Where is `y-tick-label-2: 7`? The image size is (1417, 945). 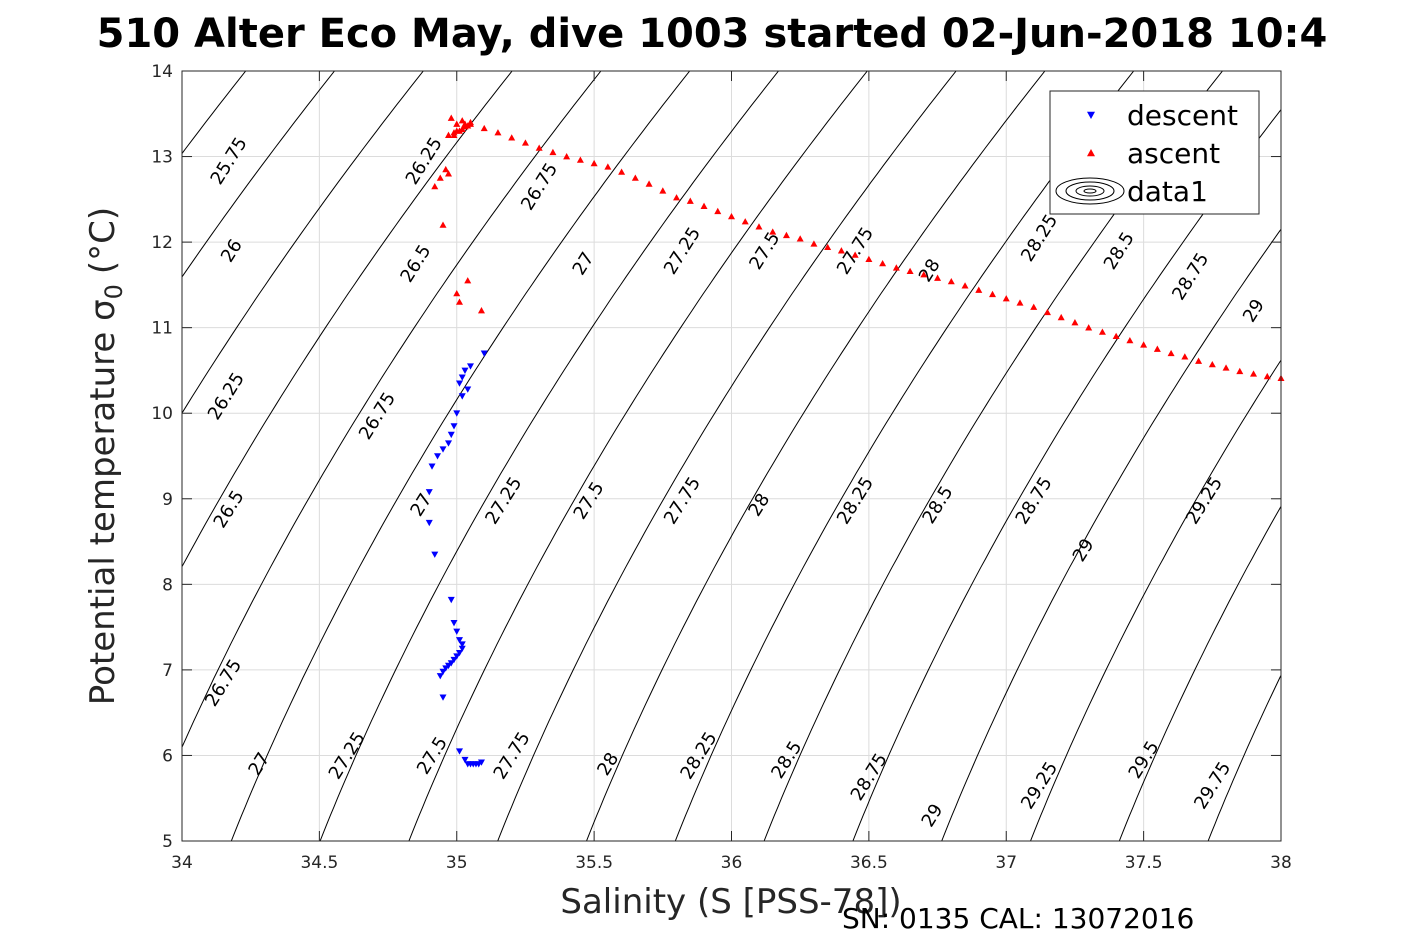
y-tick-label-2: 7 is located at coordinates (167, 671).